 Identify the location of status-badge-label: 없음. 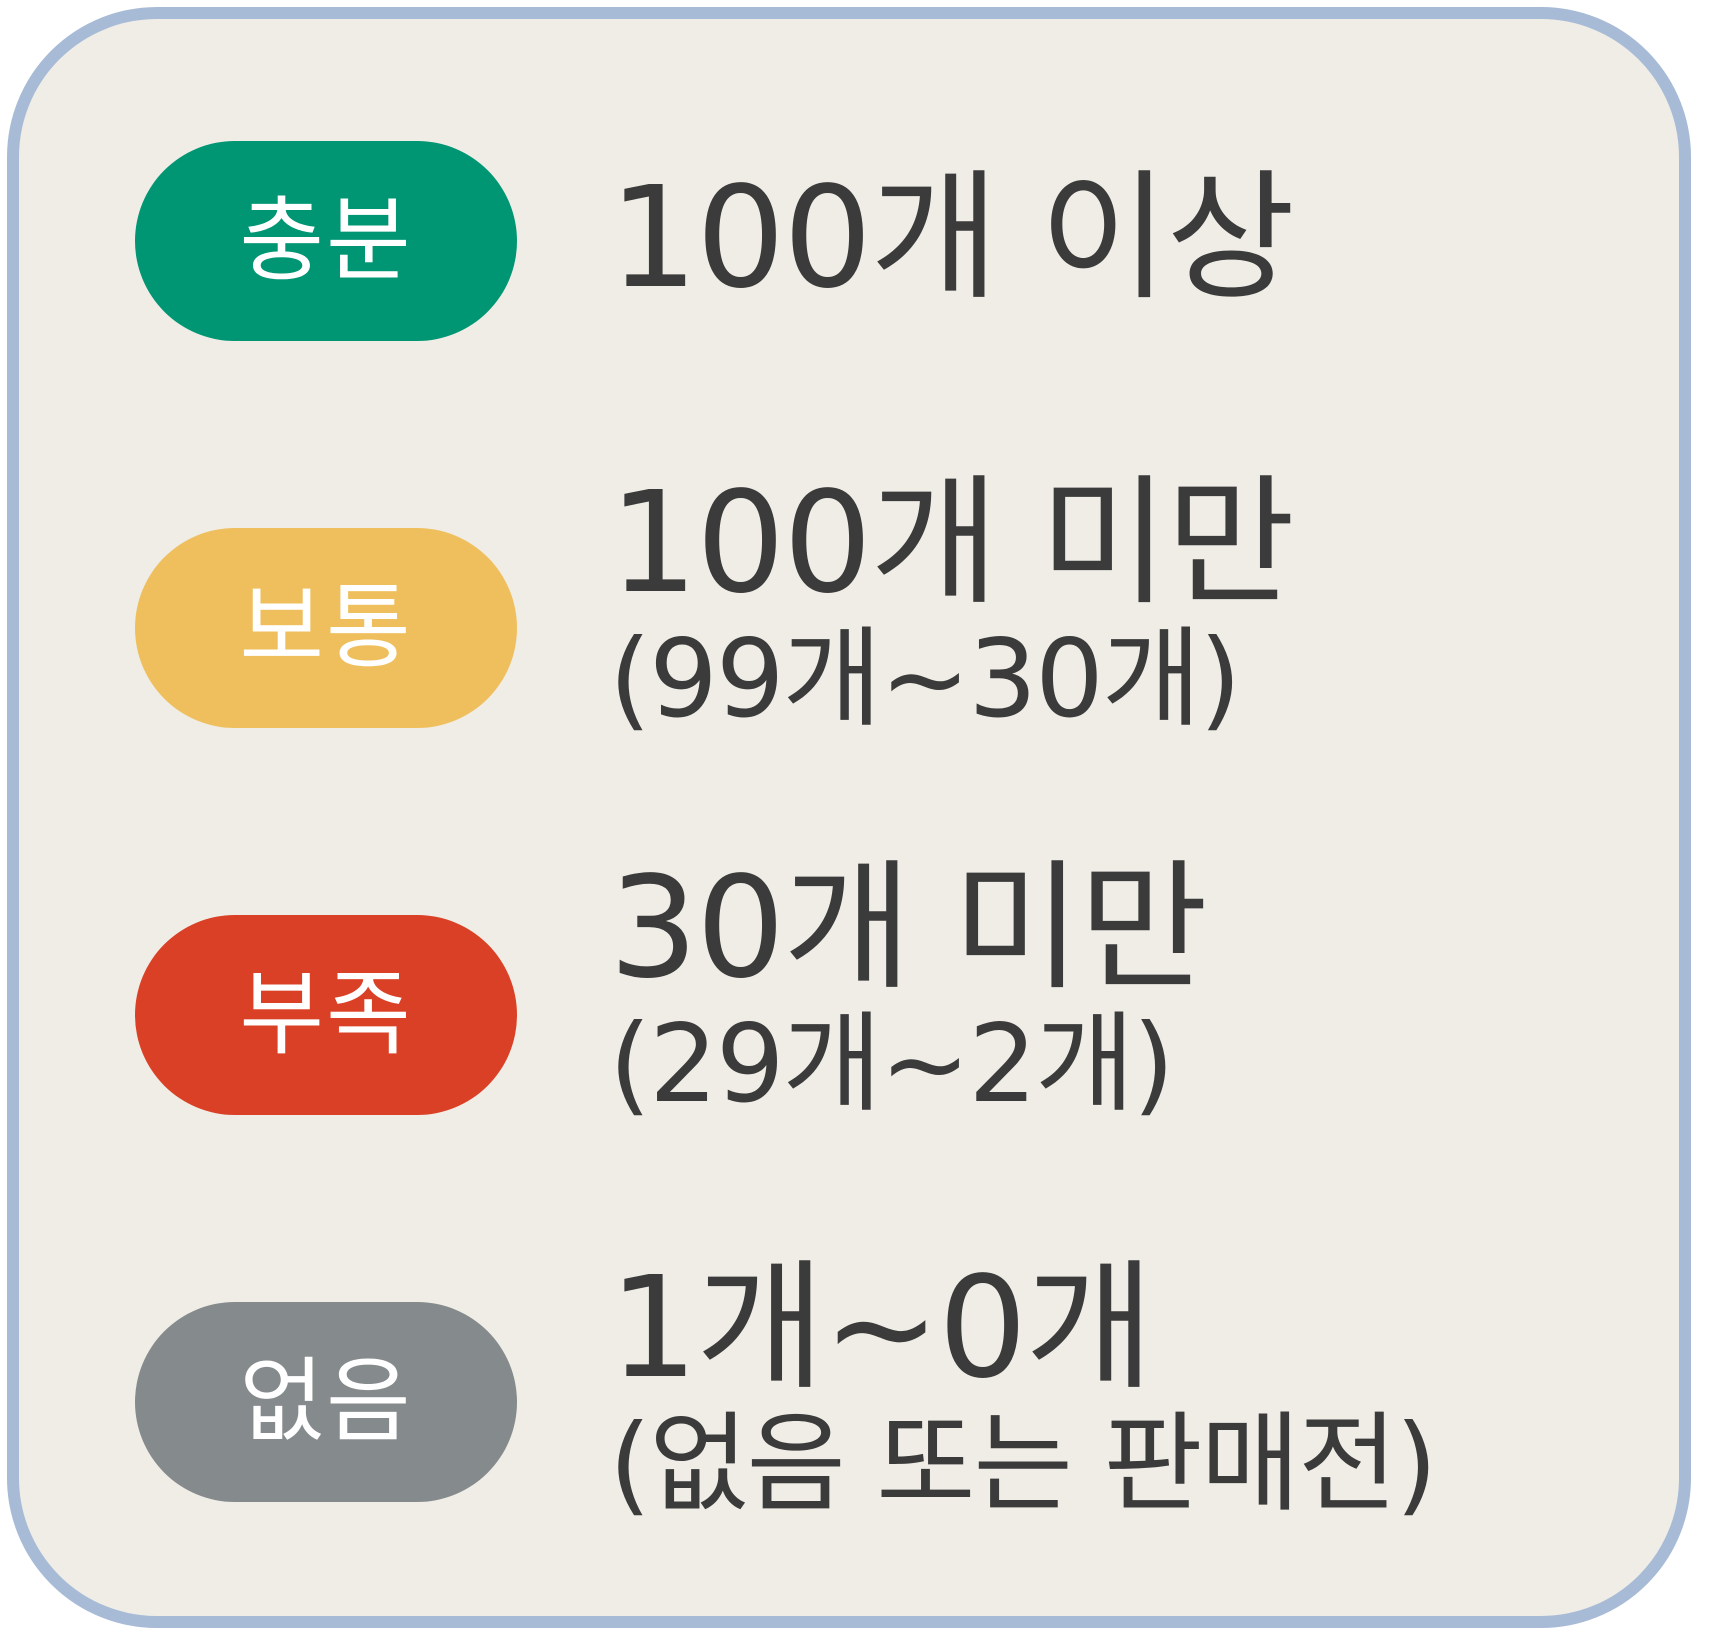
(326, 1401).